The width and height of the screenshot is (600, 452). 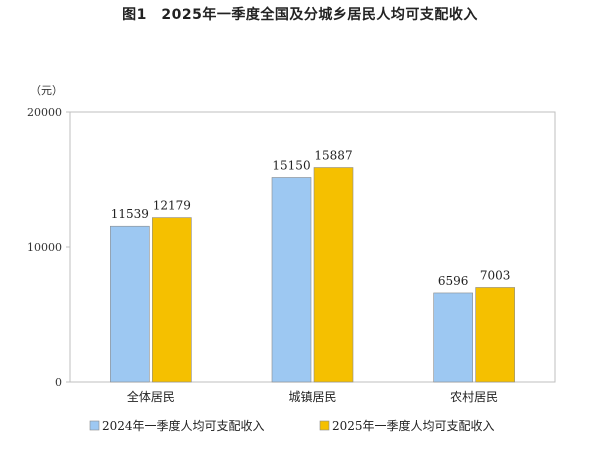 What do you see at coordinates (291, 165) in the screenshot?
I see `data-label: 15150` at bounding box center [291, 165].